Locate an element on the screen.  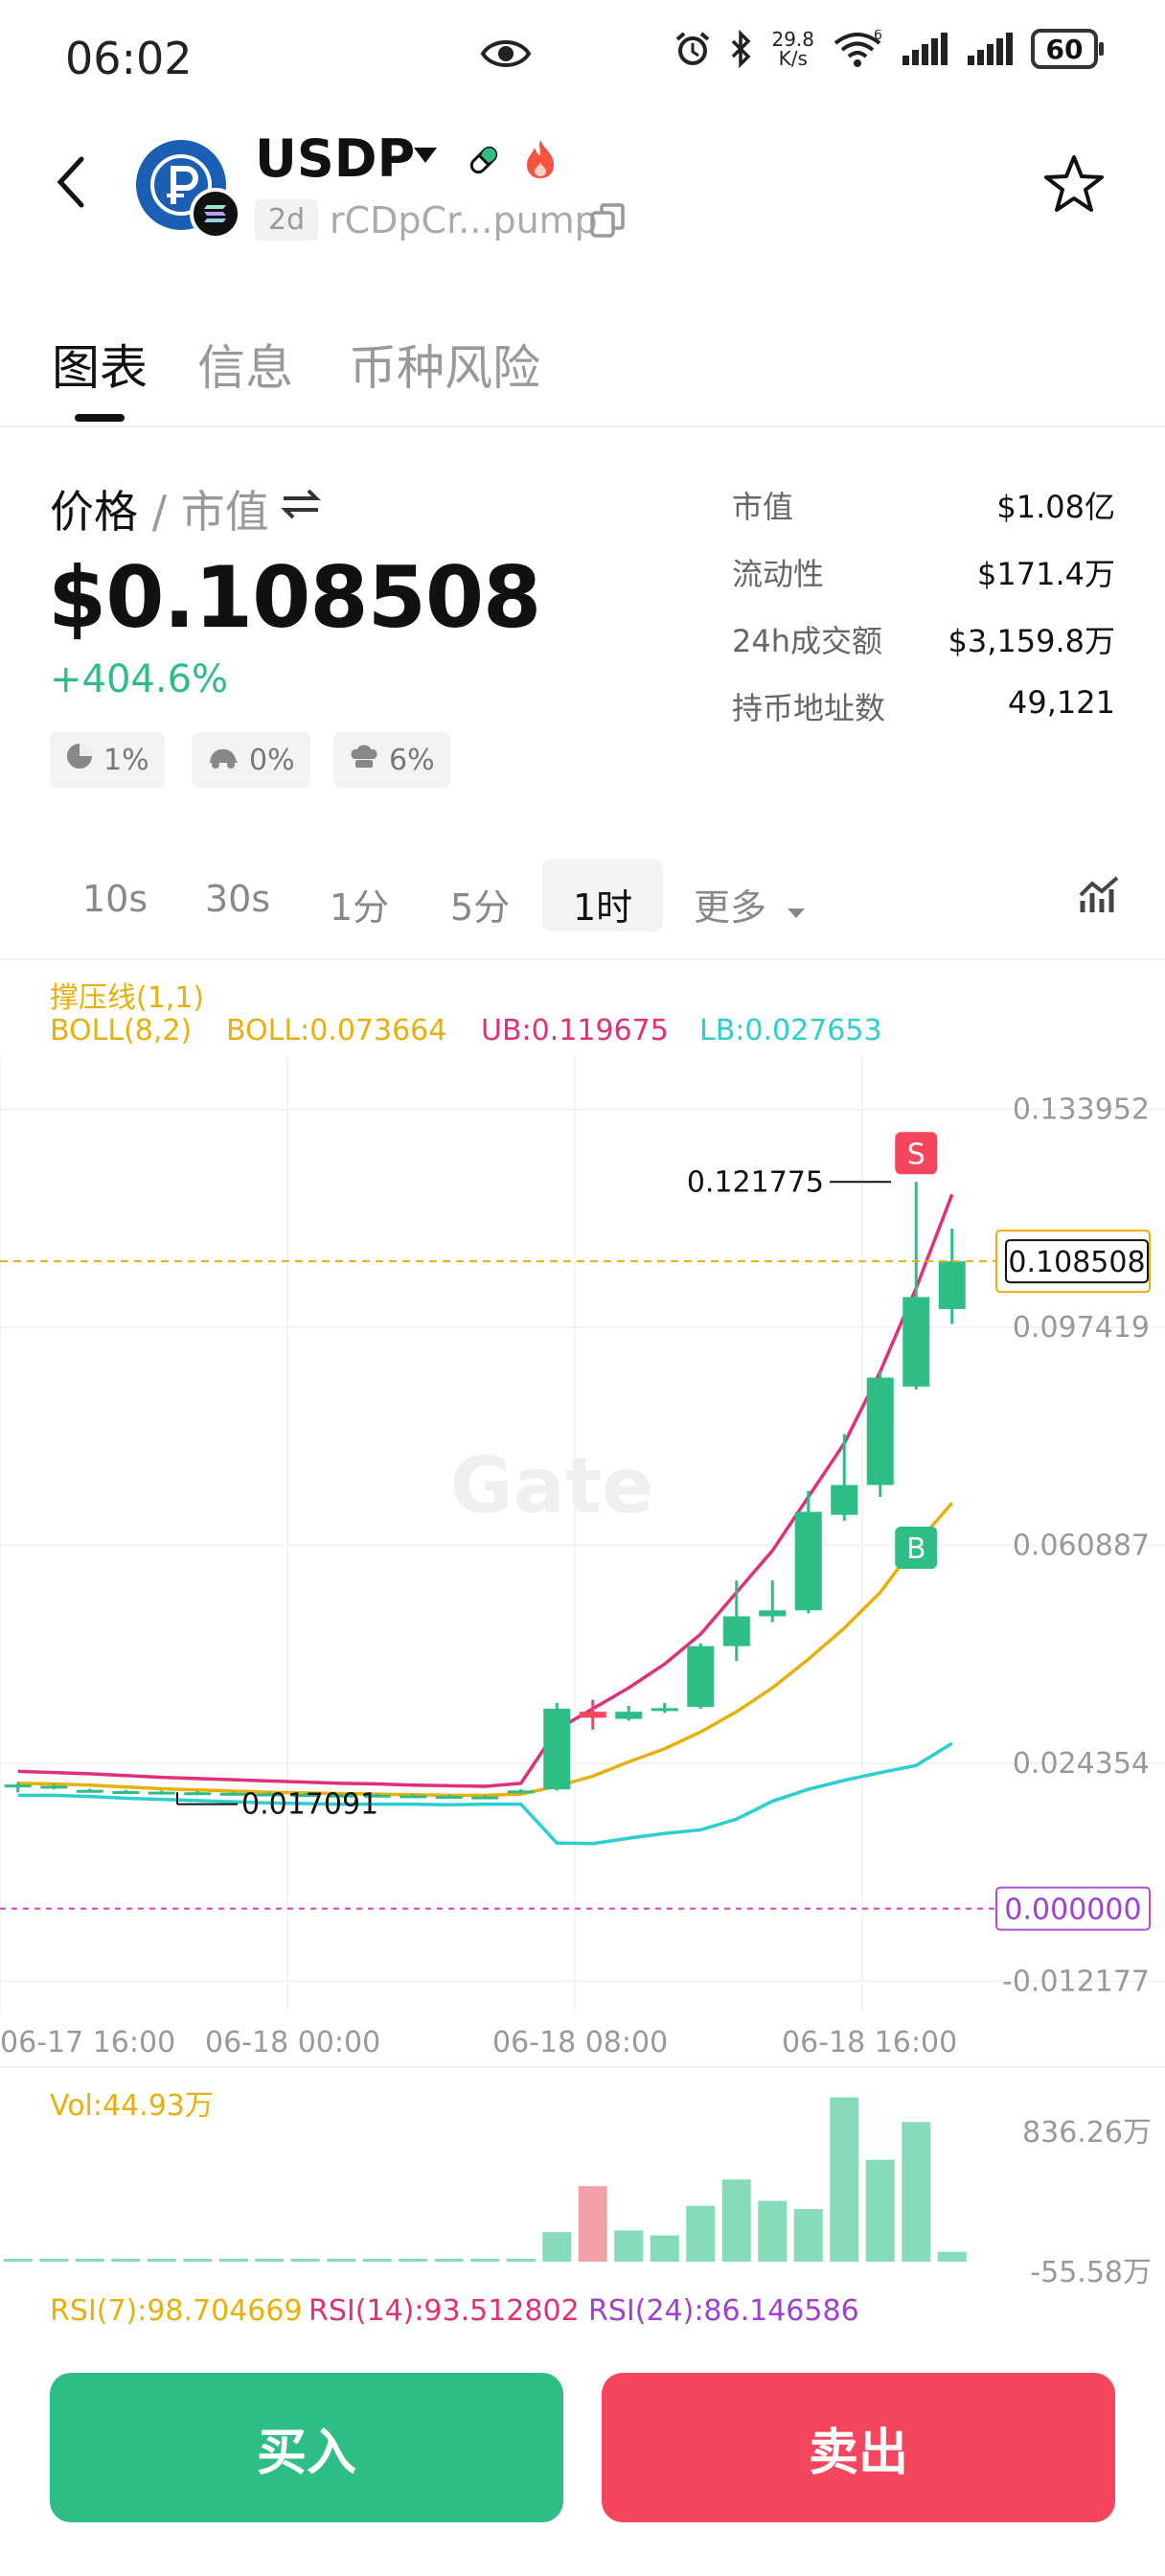
eye-icon is located at coordinates (506, 55).